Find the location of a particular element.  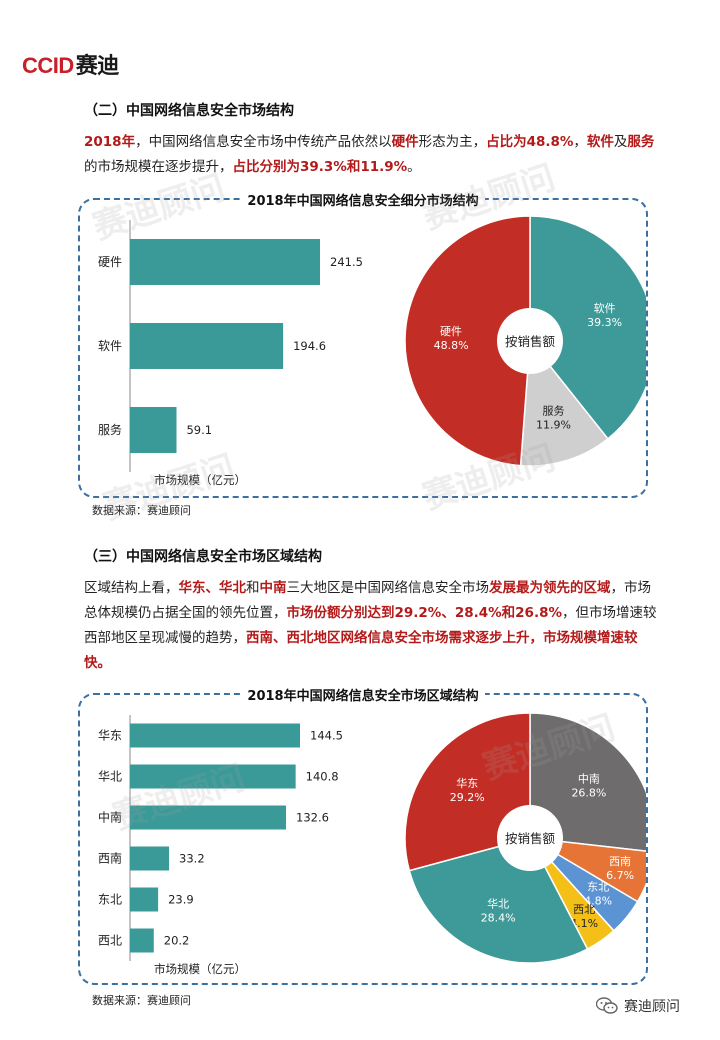

pie-slice-name: 服务 is located at coordinates (554, 410).